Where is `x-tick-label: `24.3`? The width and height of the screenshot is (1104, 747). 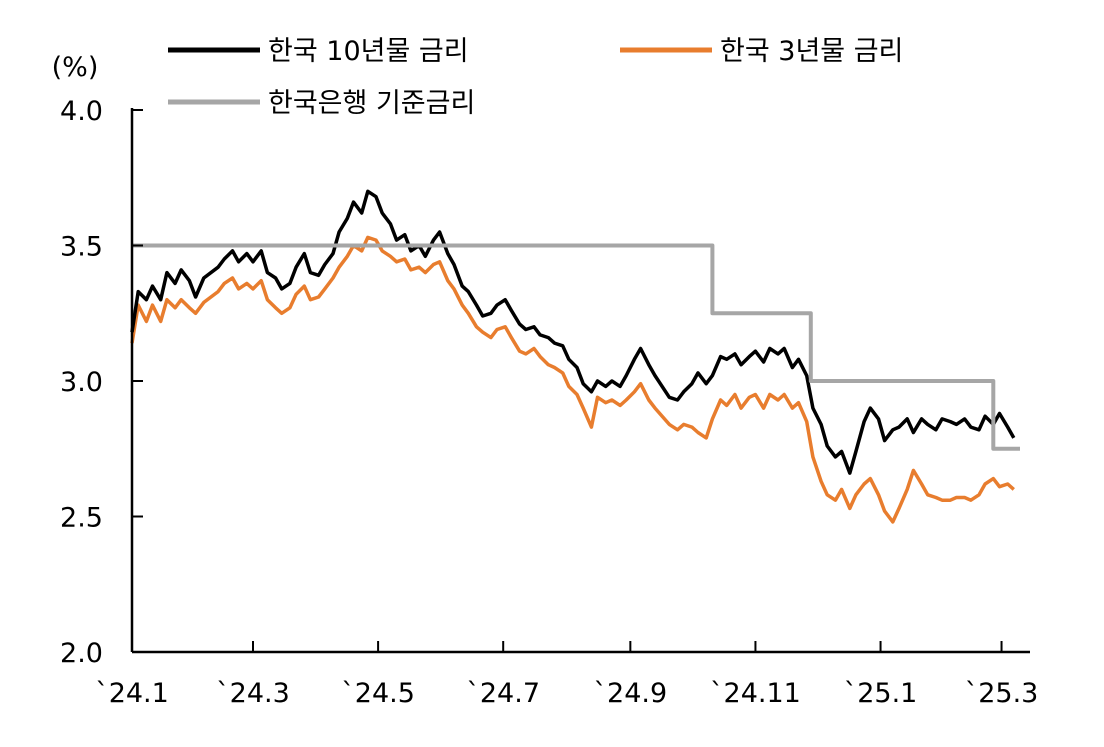
x-tick-label: `24.3 is located at coordinates (253, 693).